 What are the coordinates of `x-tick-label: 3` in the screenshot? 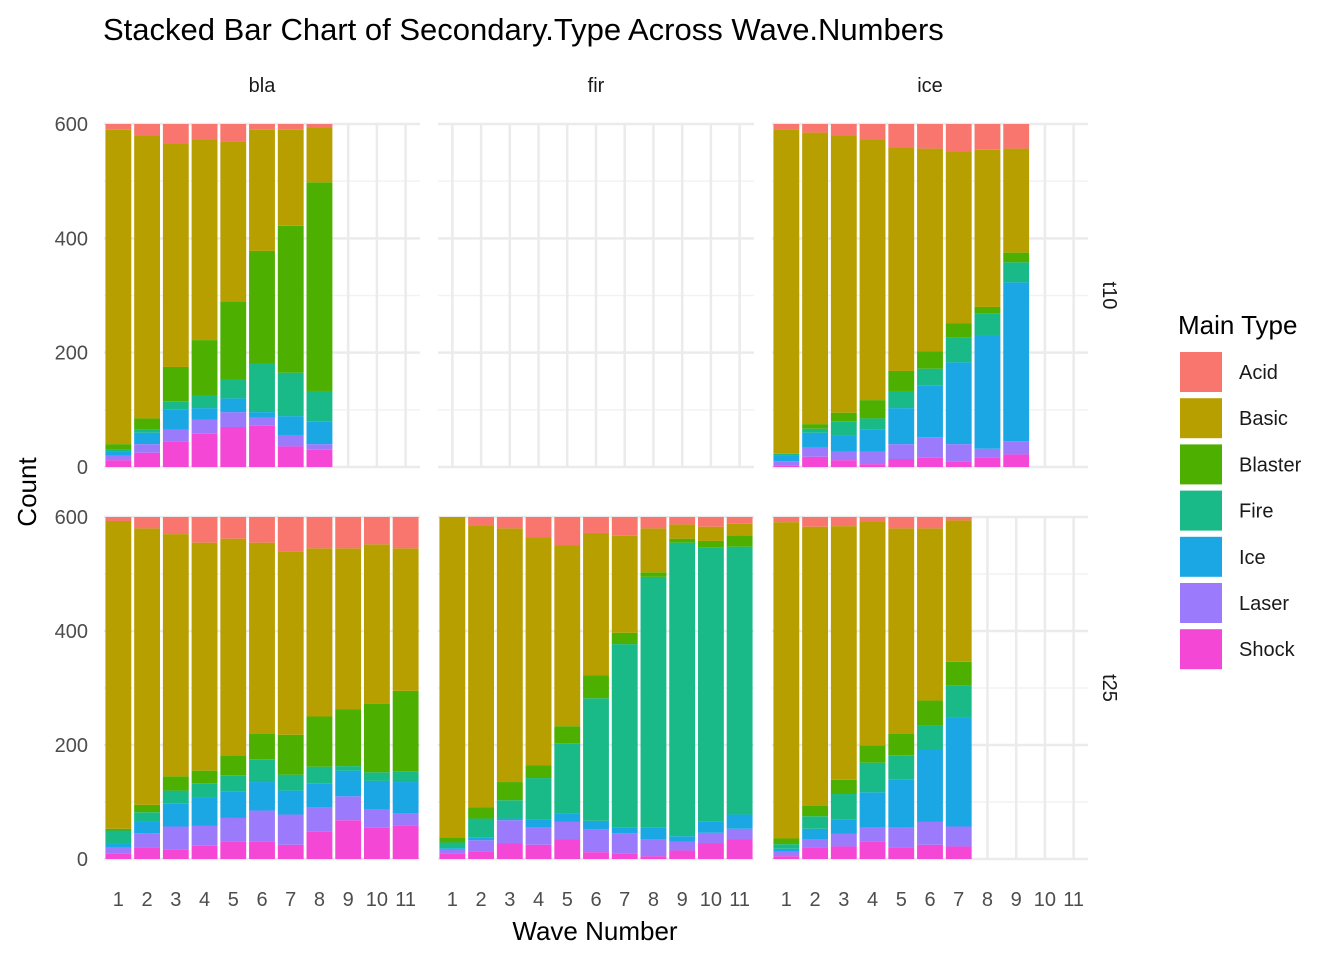 It's located at (843, 900).